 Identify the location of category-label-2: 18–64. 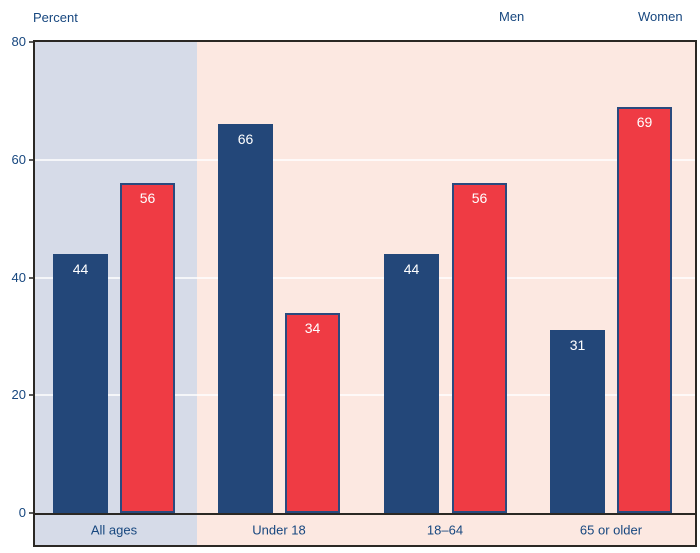
(445, 530).